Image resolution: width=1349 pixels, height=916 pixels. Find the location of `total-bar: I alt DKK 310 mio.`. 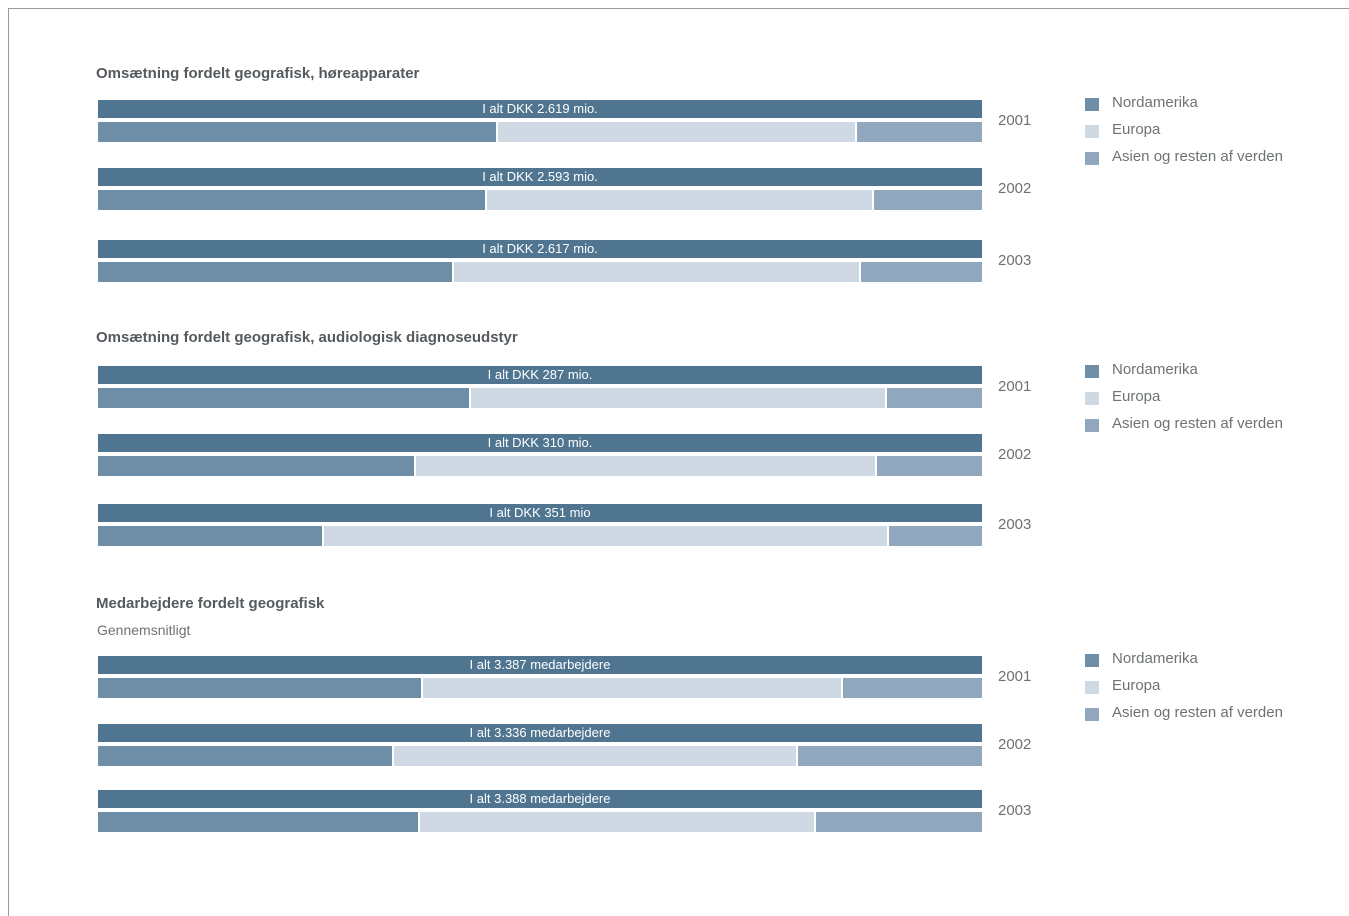

total-bar: I alt DKK 310 mio. is located at coordinates (540, 443).